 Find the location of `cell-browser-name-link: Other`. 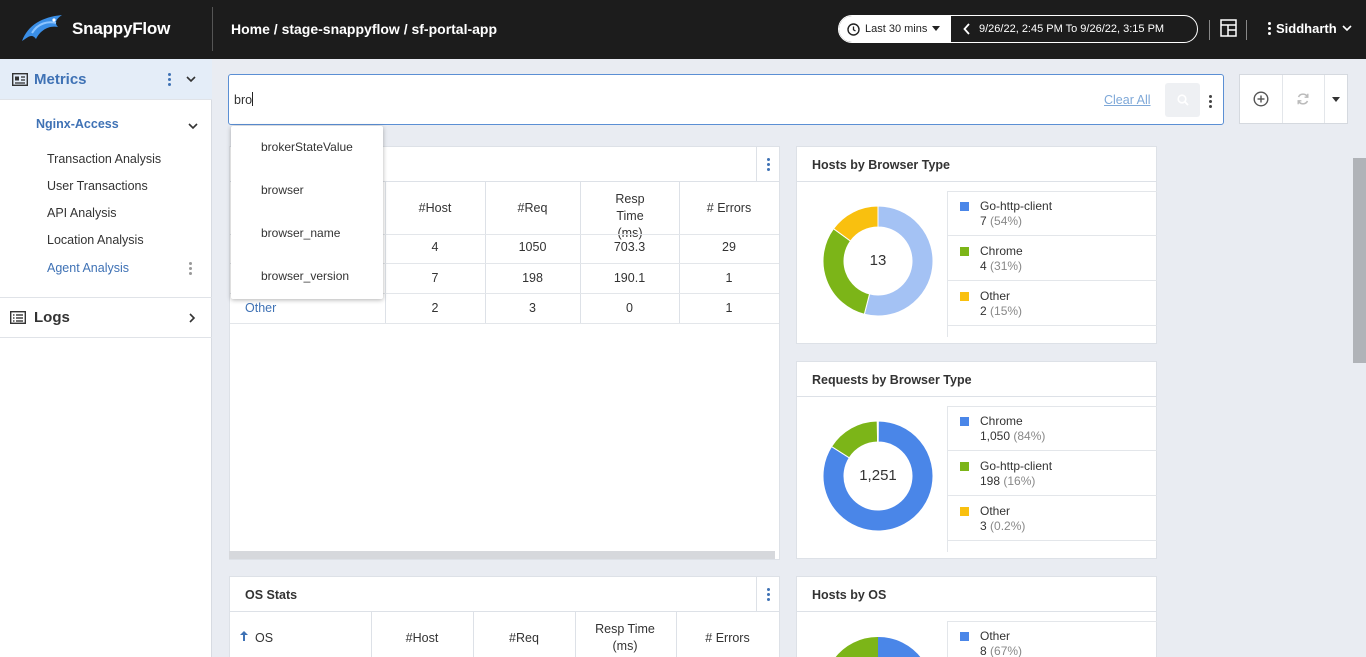

cell-browser-name-link: Other is located at coordinates (261, 308).